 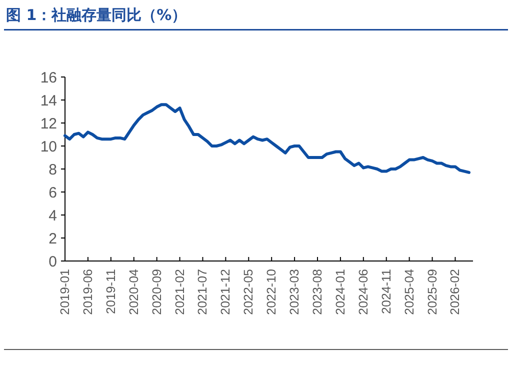 What do you see at coordinates (111, 291) in the screenshot?
I see `x-tick-label: 2019-11` at bounding box center [111, 291].